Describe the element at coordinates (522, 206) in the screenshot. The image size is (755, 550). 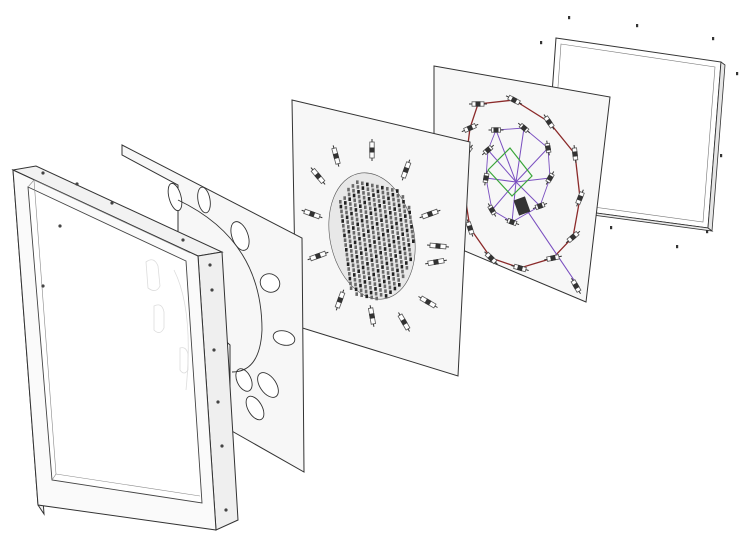
I see `controller-chip-icon` at that location.